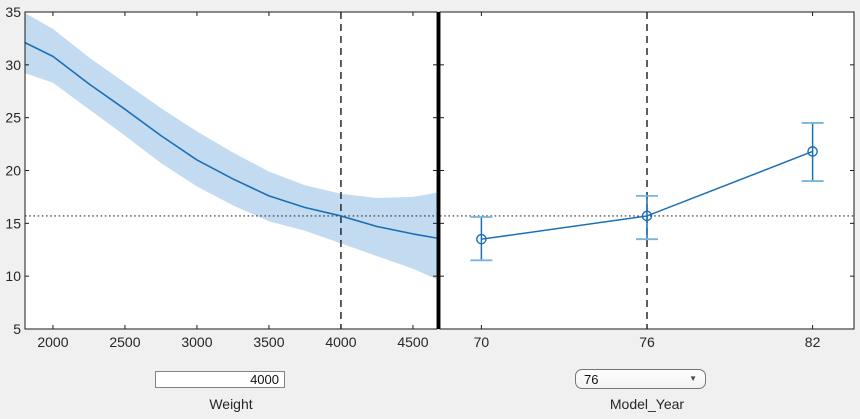 This screenshot has width=860, height=419. Describe the element at coordinates (13, 12) in the screenshot. I see `y-tick-label: 35` at that location.